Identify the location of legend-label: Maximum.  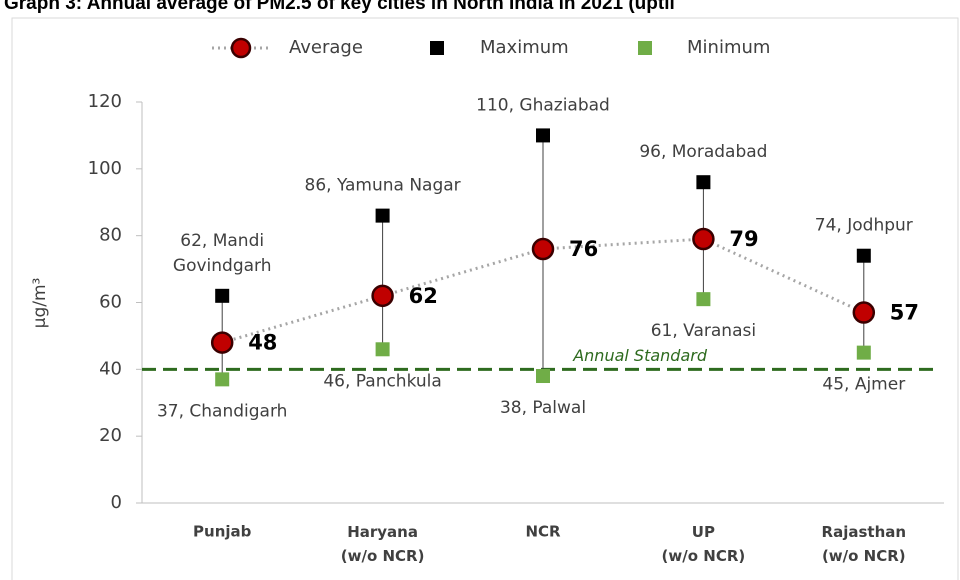
(524, 47).